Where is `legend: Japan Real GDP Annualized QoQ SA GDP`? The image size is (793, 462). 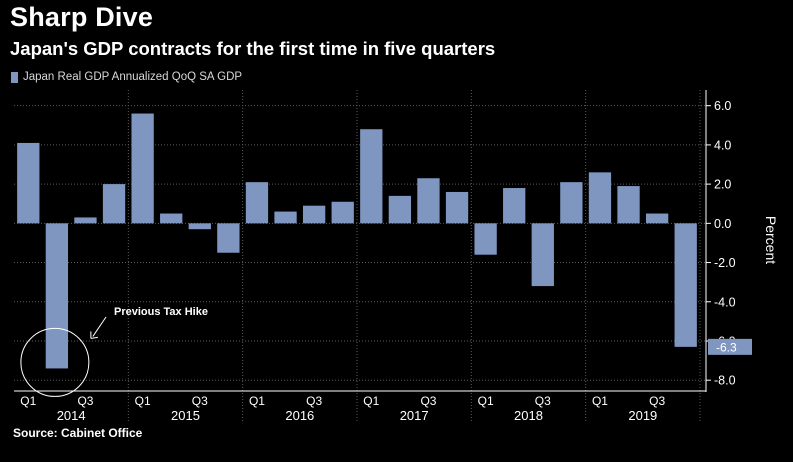
legend: Japan Real GDP Annualized QoQ SA GDP is located at coordinates (126, 77).